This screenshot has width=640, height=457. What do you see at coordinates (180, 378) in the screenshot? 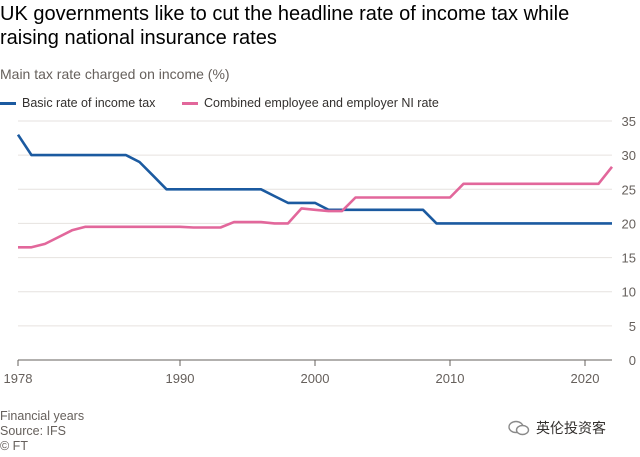
I see `x-tick-label: 1990` at bounding box center [180, 378].